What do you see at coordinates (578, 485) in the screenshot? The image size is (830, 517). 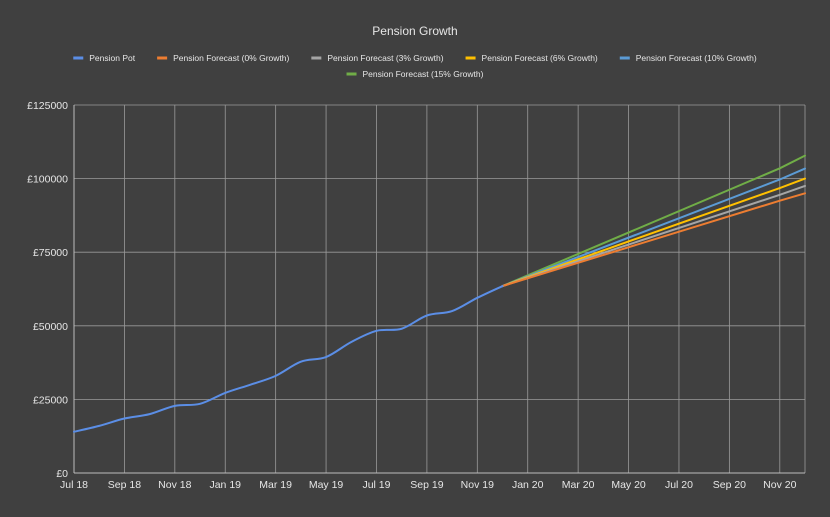 I see `x-tick-label: Mar 20` at bounding box center [578, 485].